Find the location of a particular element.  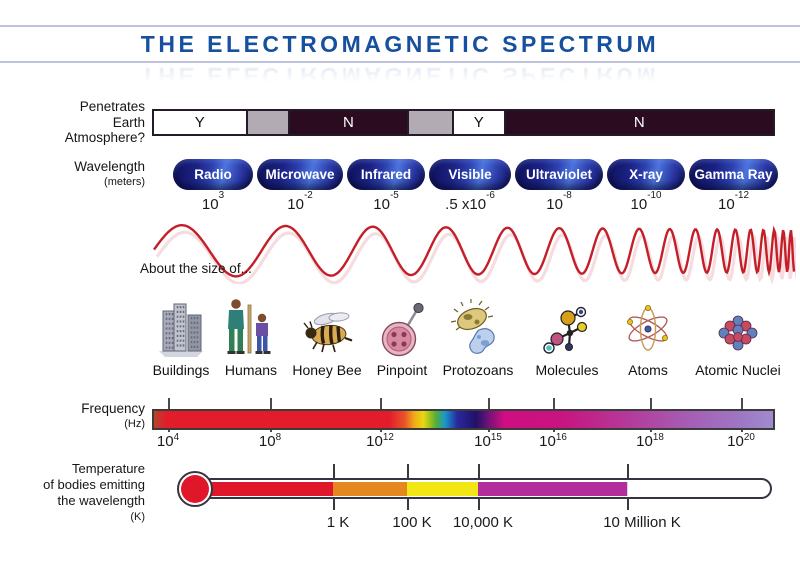

wavelength-row-label: Wavelength (meters) is located at coordinates (109, 173).